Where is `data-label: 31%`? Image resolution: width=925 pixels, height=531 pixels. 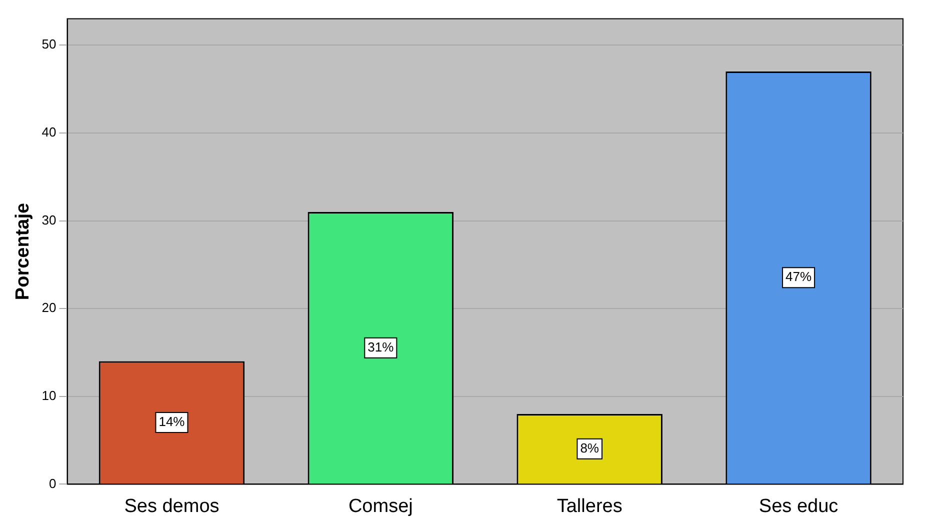
data-label: 31% is located at coordinates (381, 346).